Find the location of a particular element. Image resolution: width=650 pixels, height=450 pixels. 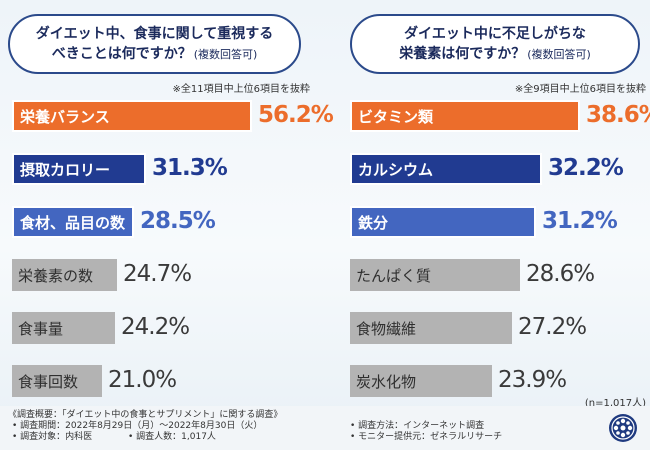

footer-provider: • モニター提供元：ゼネラルリサーチ is located at coordinates (426, 437).